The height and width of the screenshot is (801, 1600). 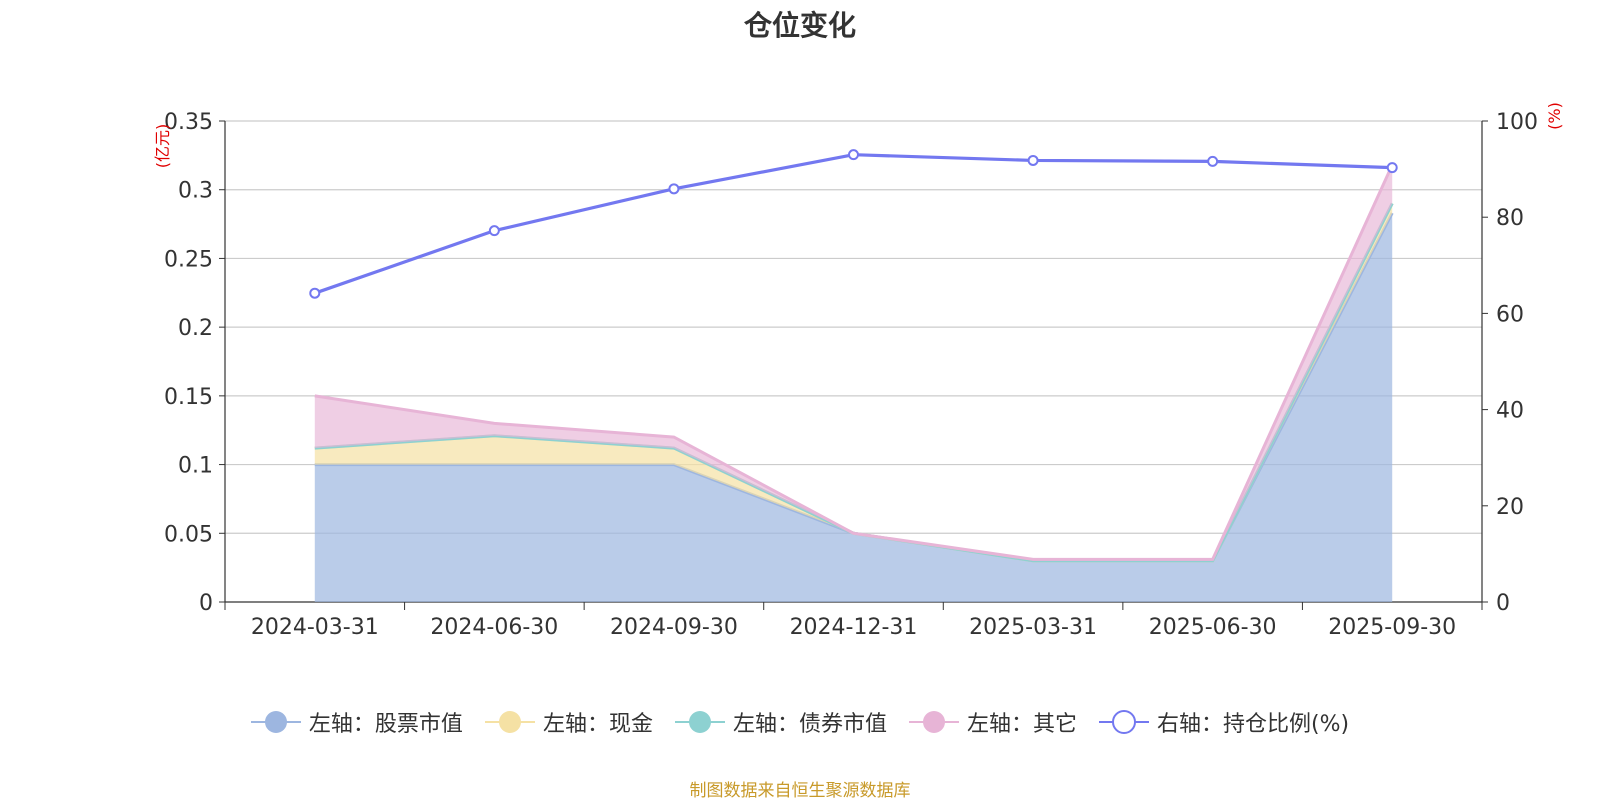 I want to click on legend-item-stock: 左轴：股票市值, so click(x=356, y=722).